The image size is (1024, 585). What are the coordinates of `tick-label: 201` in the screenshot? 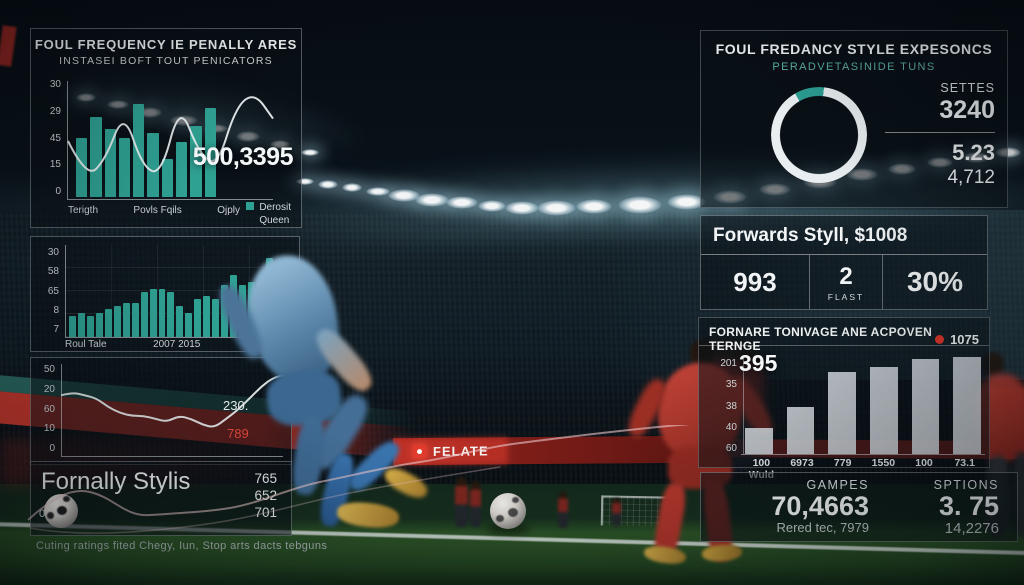 It's located at (728, 363).